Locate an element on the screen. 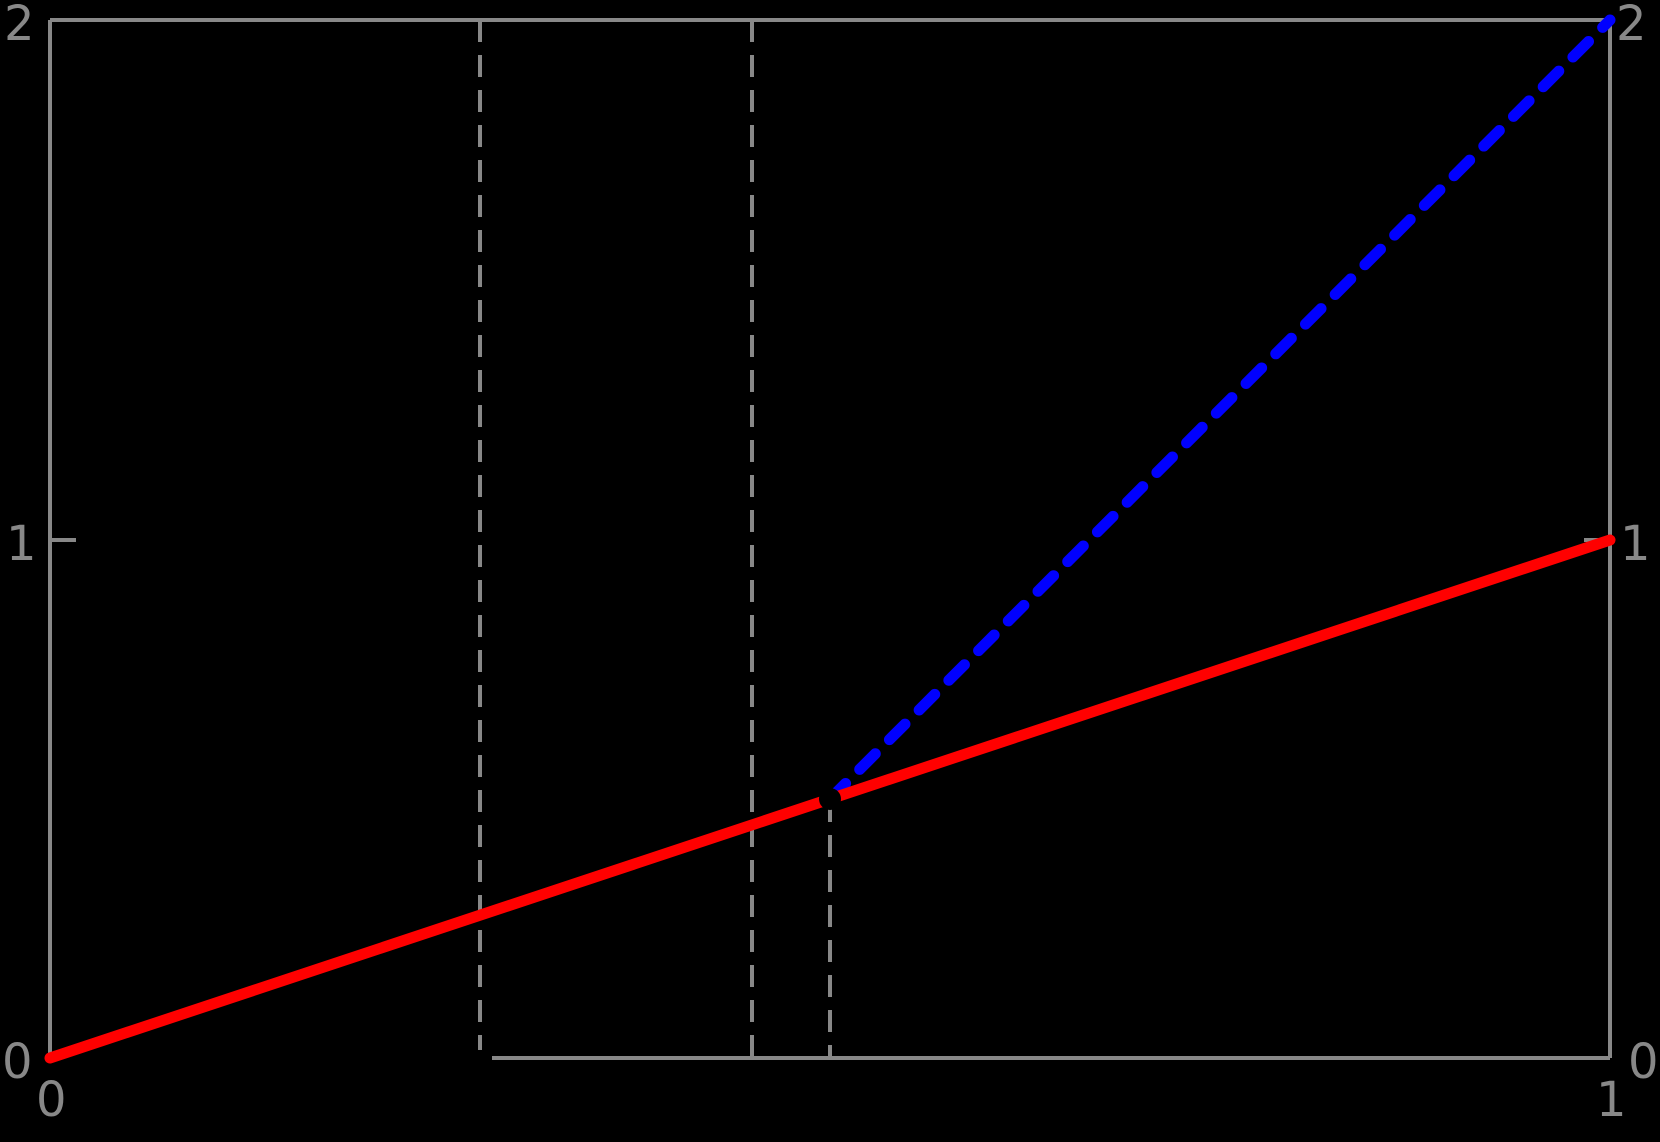 This screenshot has width=1660, height=1142. x-label-0: 0 is located at coordinates (51, 1100).